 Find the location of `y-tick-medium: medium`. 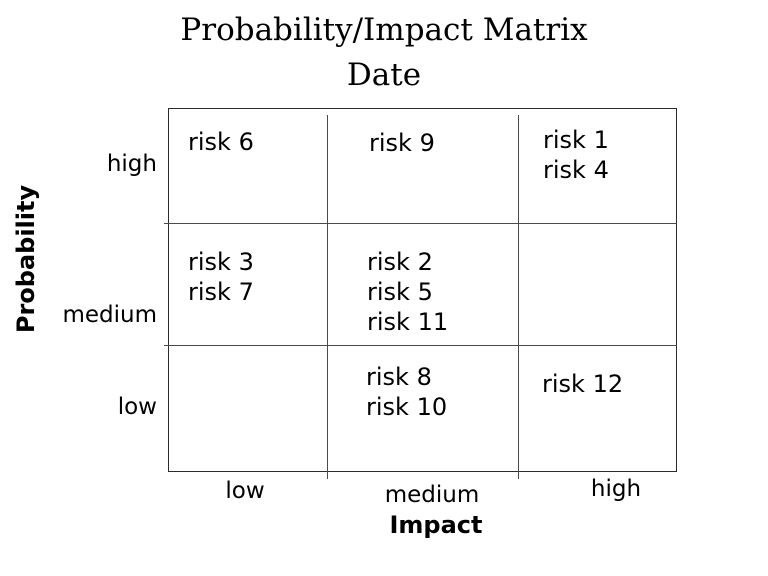

y-tick-medium: medium is located at coordinates (109, 315).